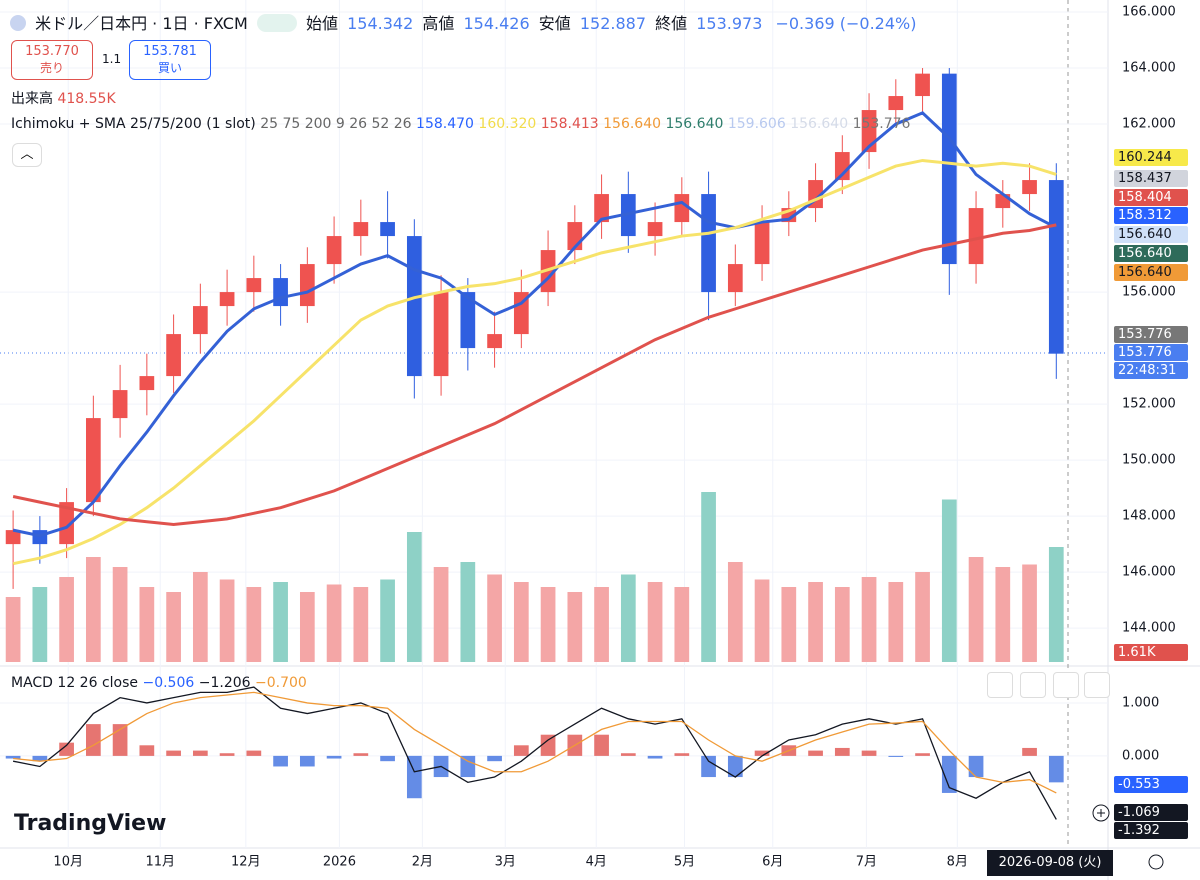 This screenshot has width=1200, height=880. Describe the element at coordinates (1151, 370) in the screenshot. I see `price-tag: 22:48:31` at that location.